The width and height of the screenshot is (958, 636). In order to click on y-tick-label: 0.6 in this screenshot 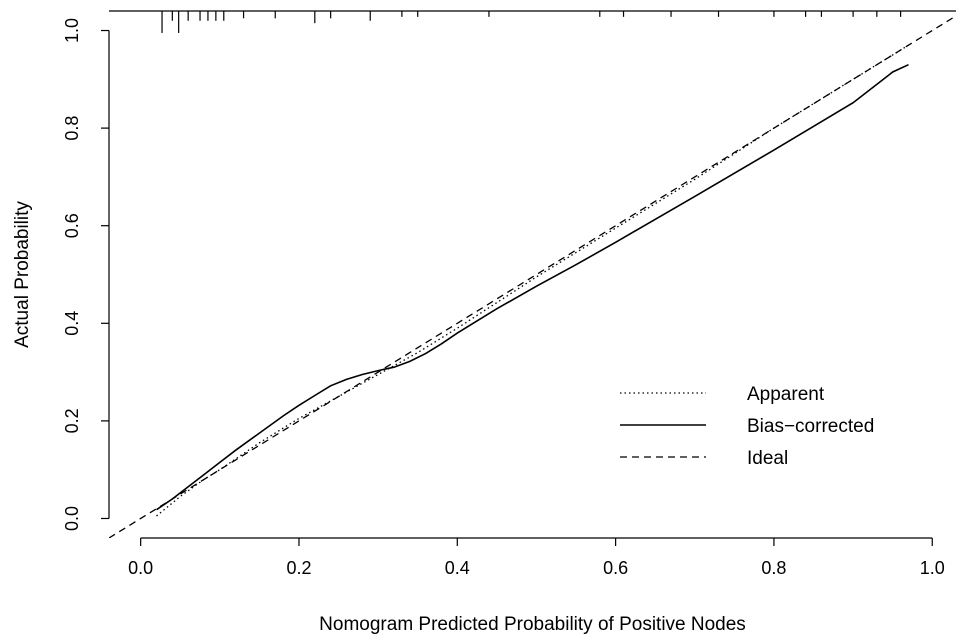, I will do `click(72, 225)`.